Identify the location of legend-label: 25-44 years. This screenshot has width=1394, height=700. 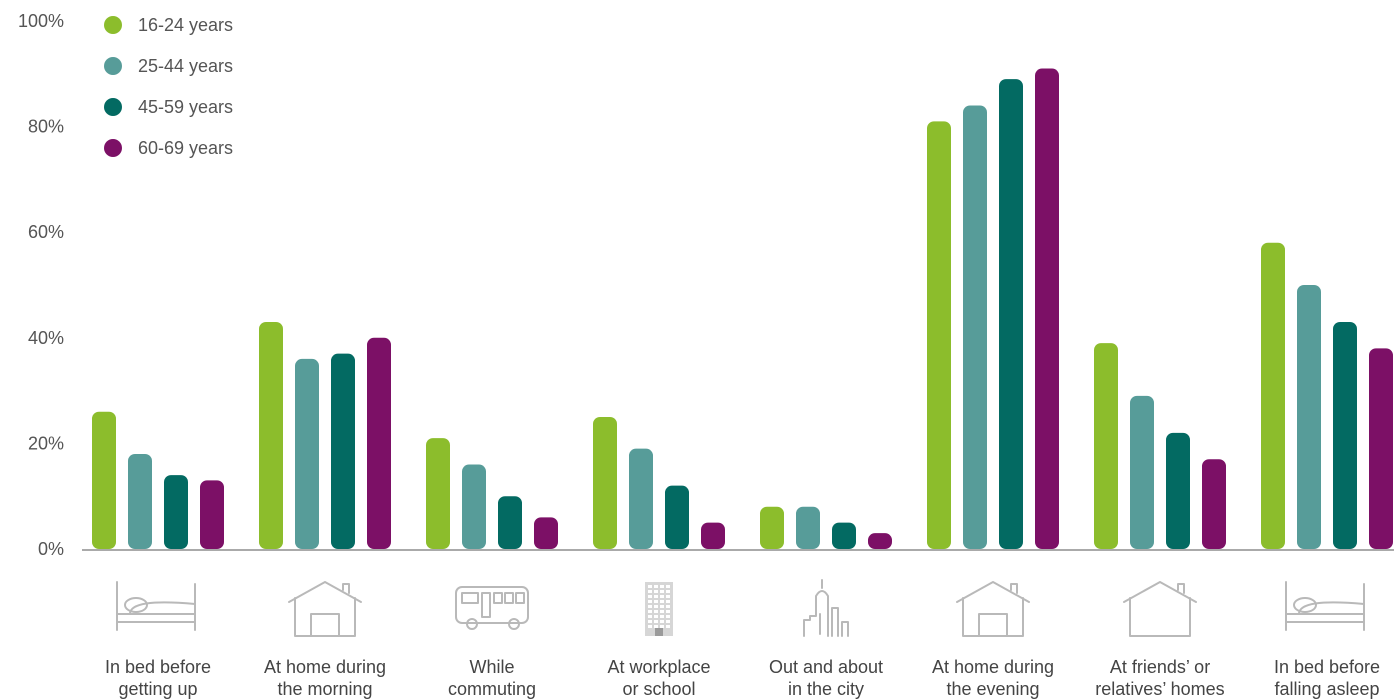
(185, 66).